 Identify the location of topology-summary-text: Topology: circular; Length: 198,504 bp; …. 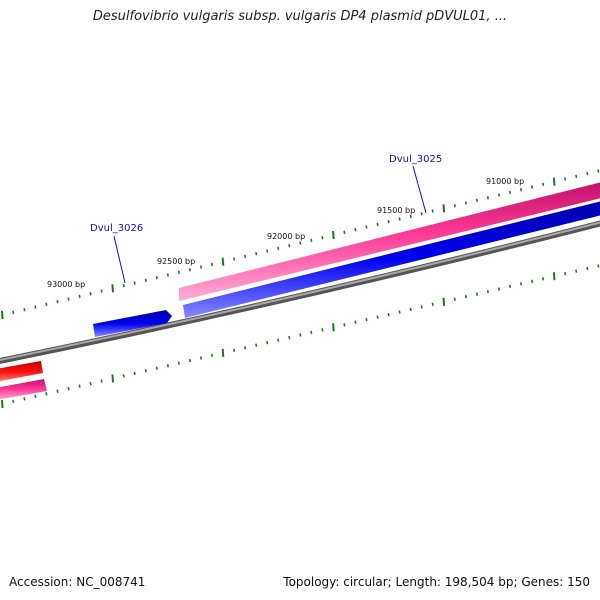
(436, 582).